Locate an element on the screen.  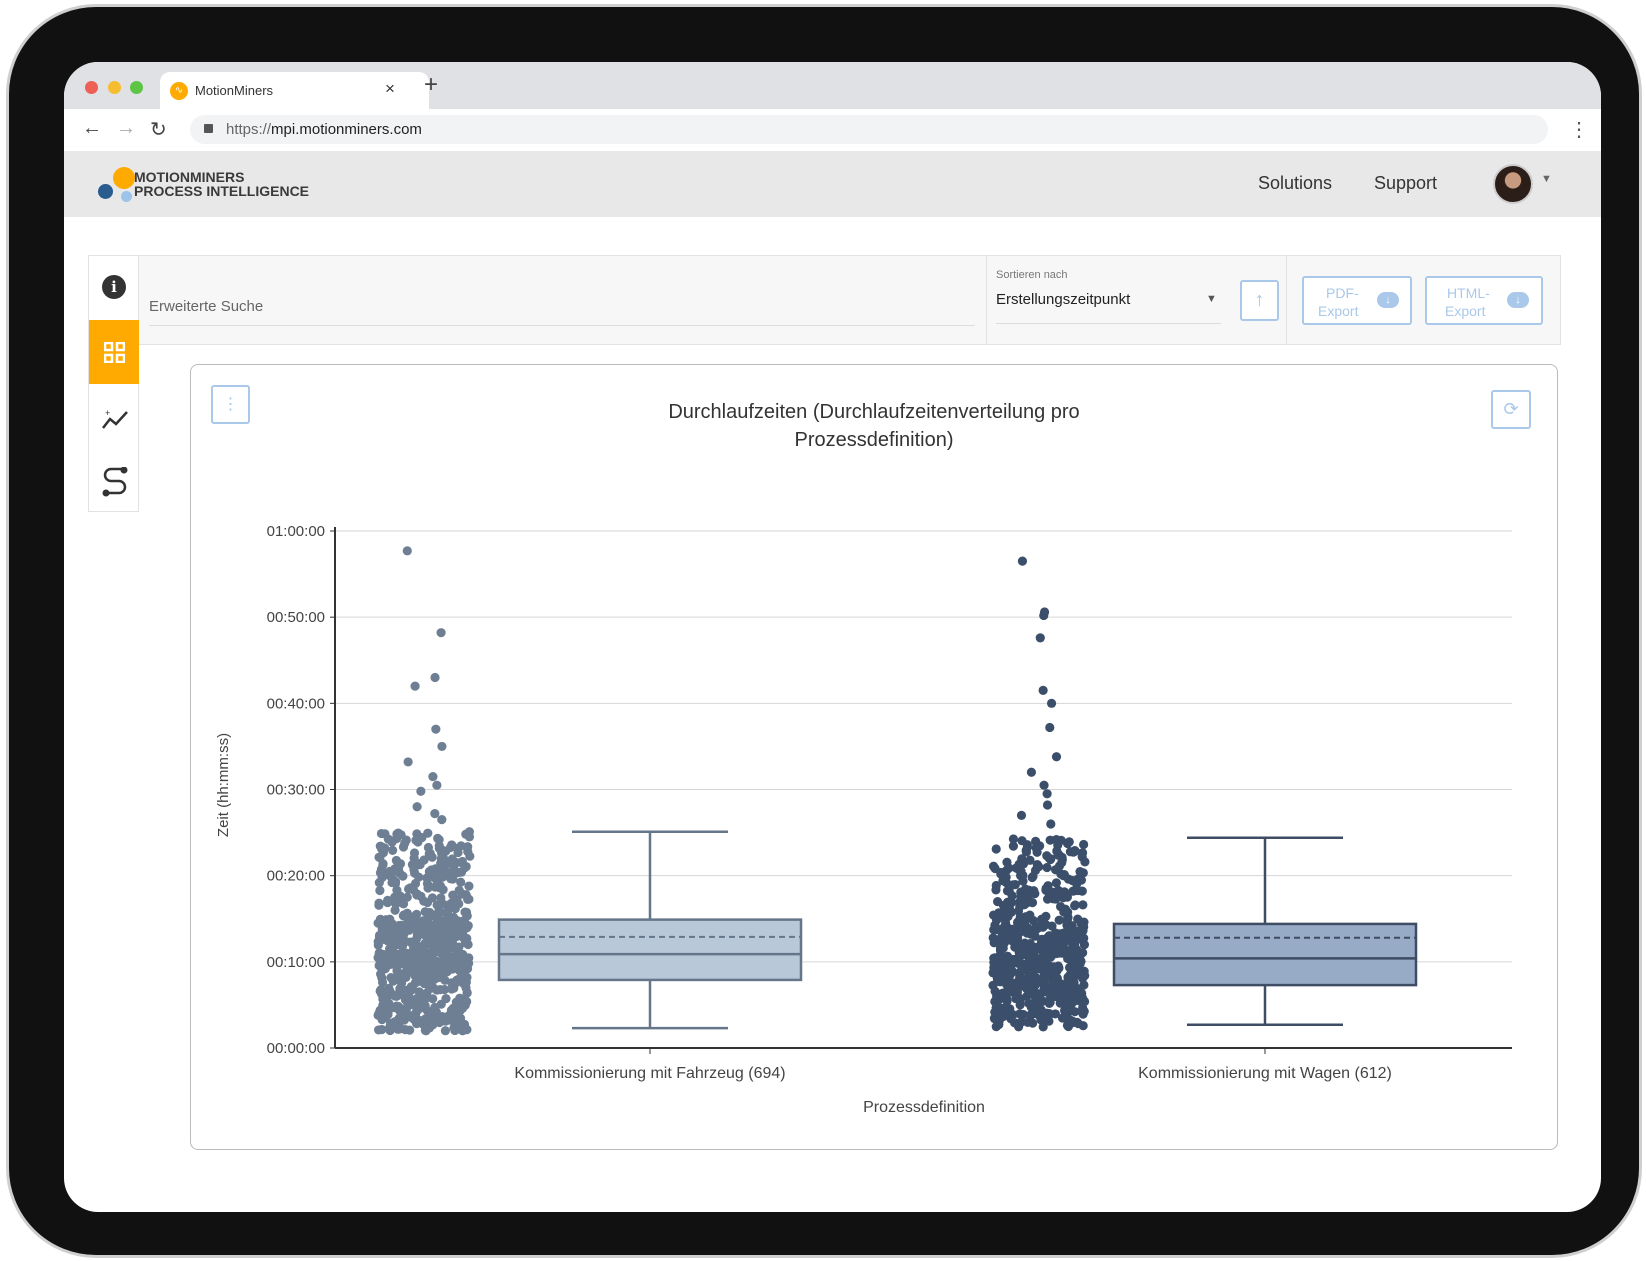
url-bar: https://mpi.motionminers.com is located at coordinates (869, 129).